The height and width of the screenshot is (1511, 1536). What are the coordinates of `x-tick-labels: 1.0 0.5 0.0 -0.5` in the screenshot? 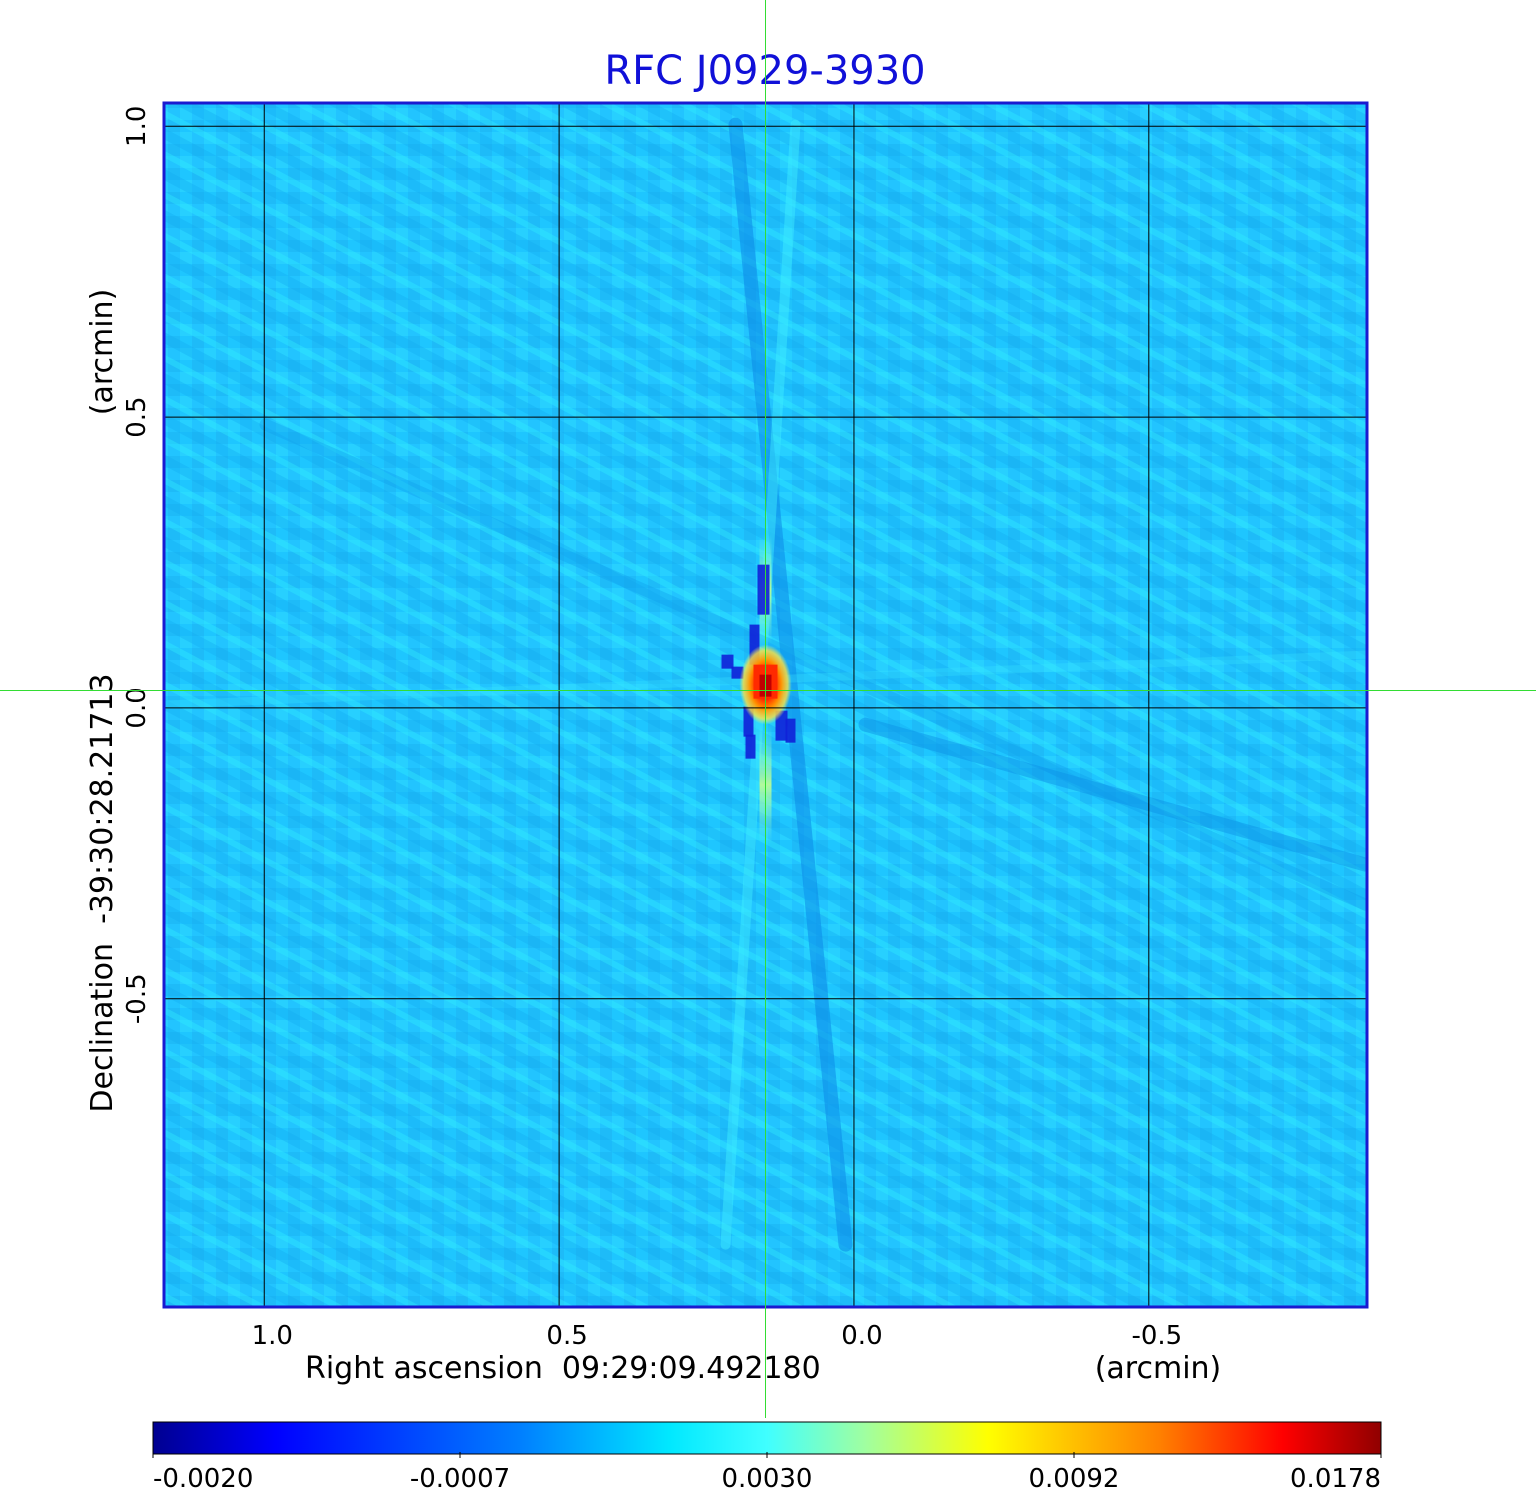 It's located at (717, 1336).